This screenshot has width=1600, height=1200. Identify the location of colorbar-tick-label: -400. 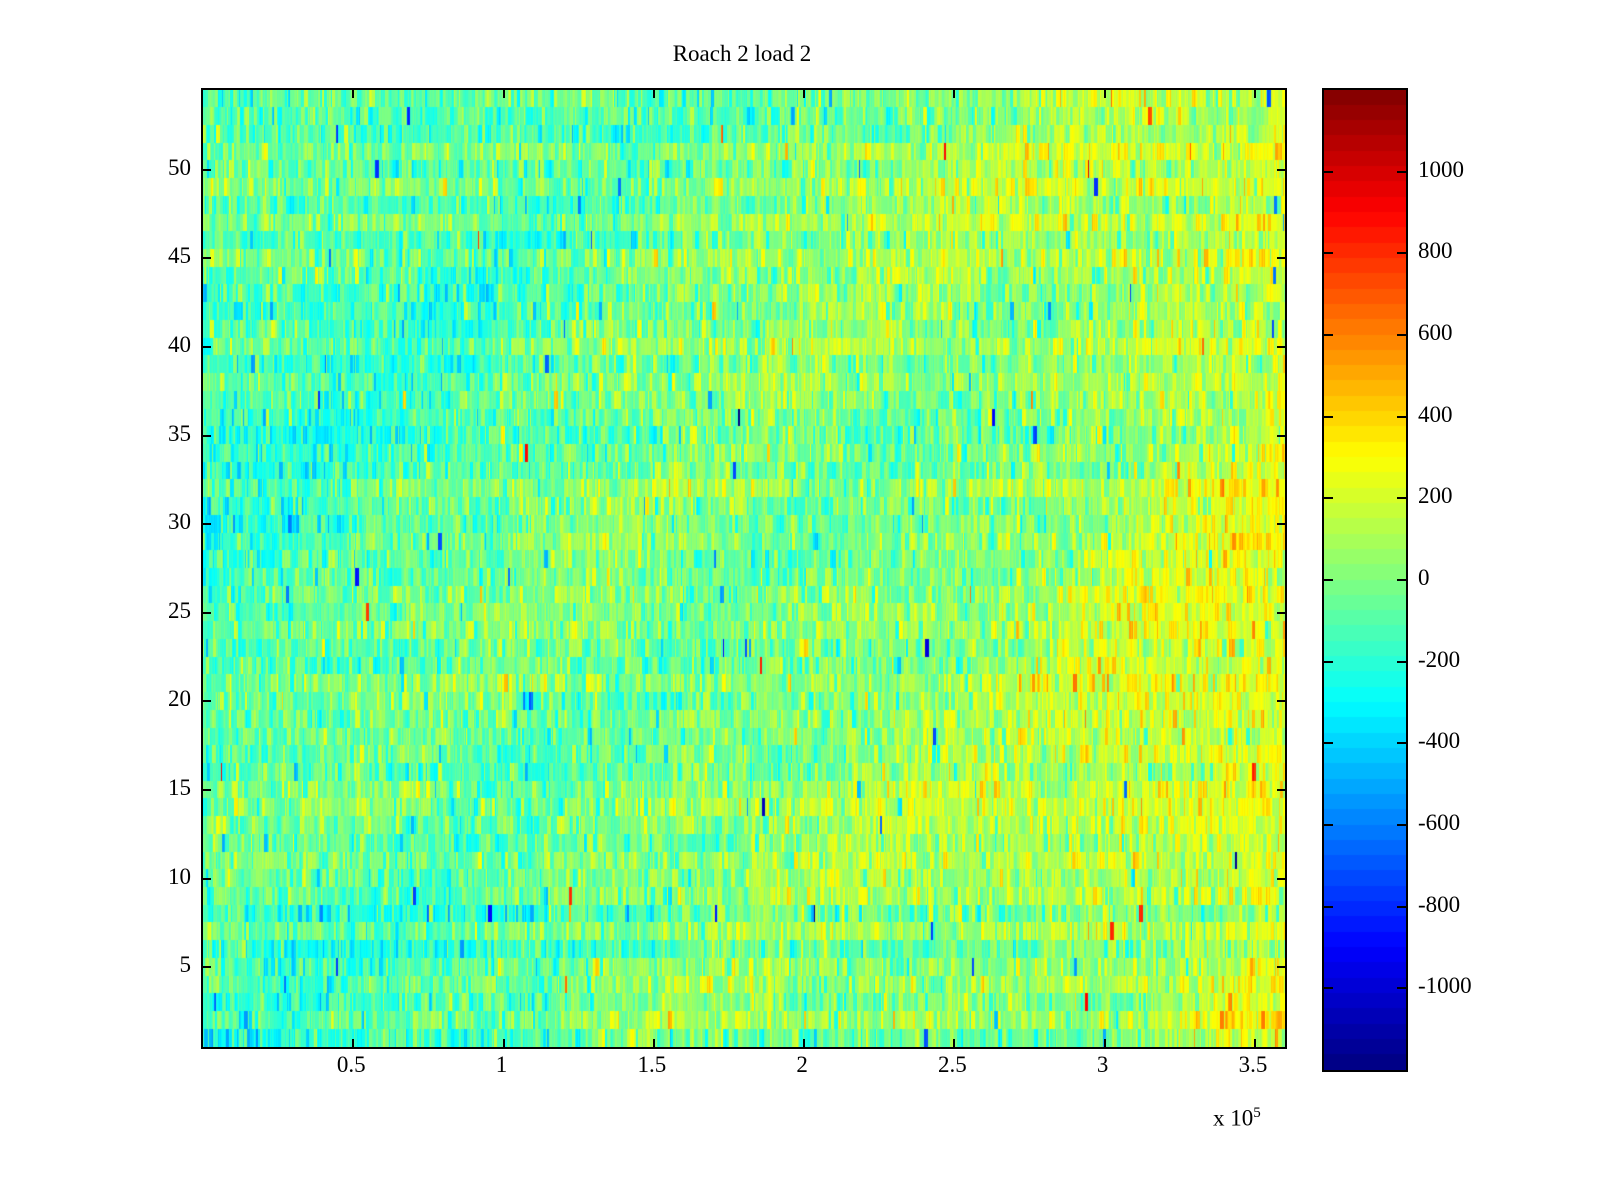
(1439, 741).